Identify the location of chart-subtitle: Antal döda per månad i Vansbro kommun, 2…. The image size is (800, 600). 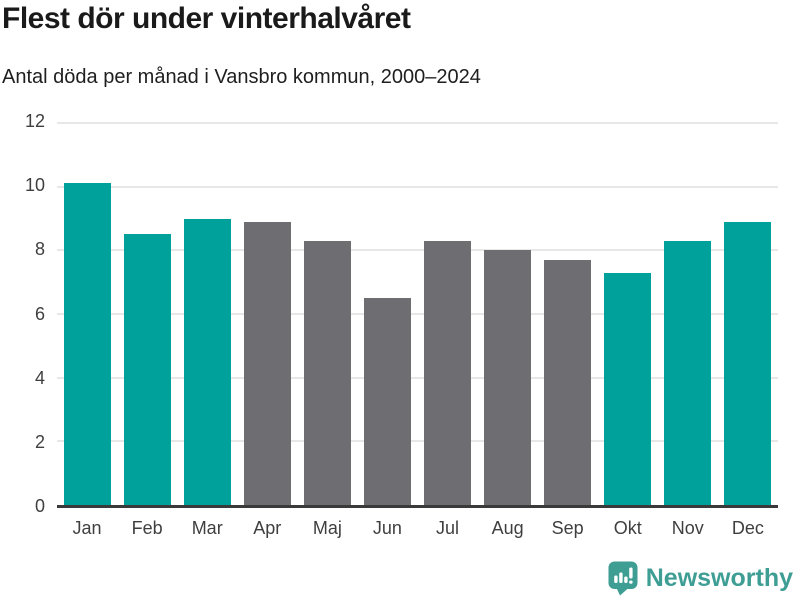
(241, 77).